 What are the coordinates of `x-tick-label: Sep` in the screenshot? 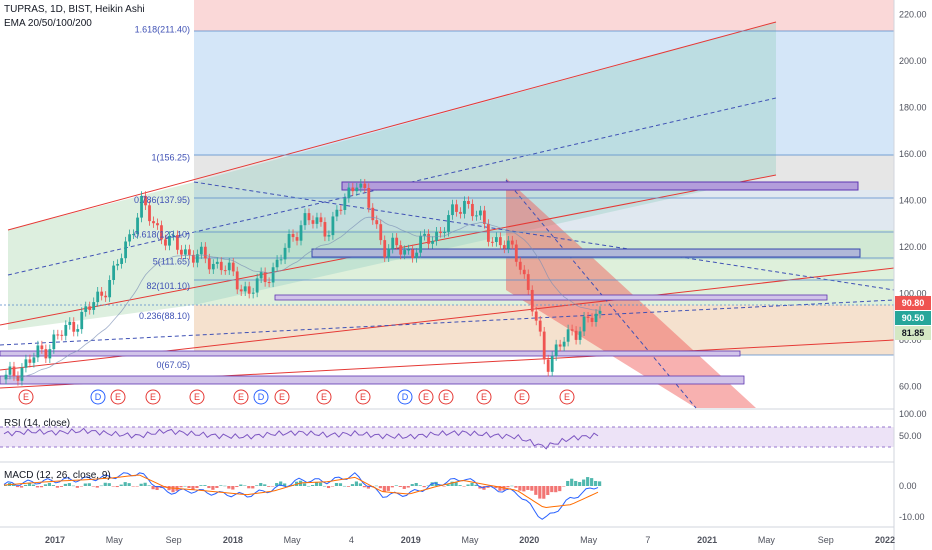 It's located at (174, 540).